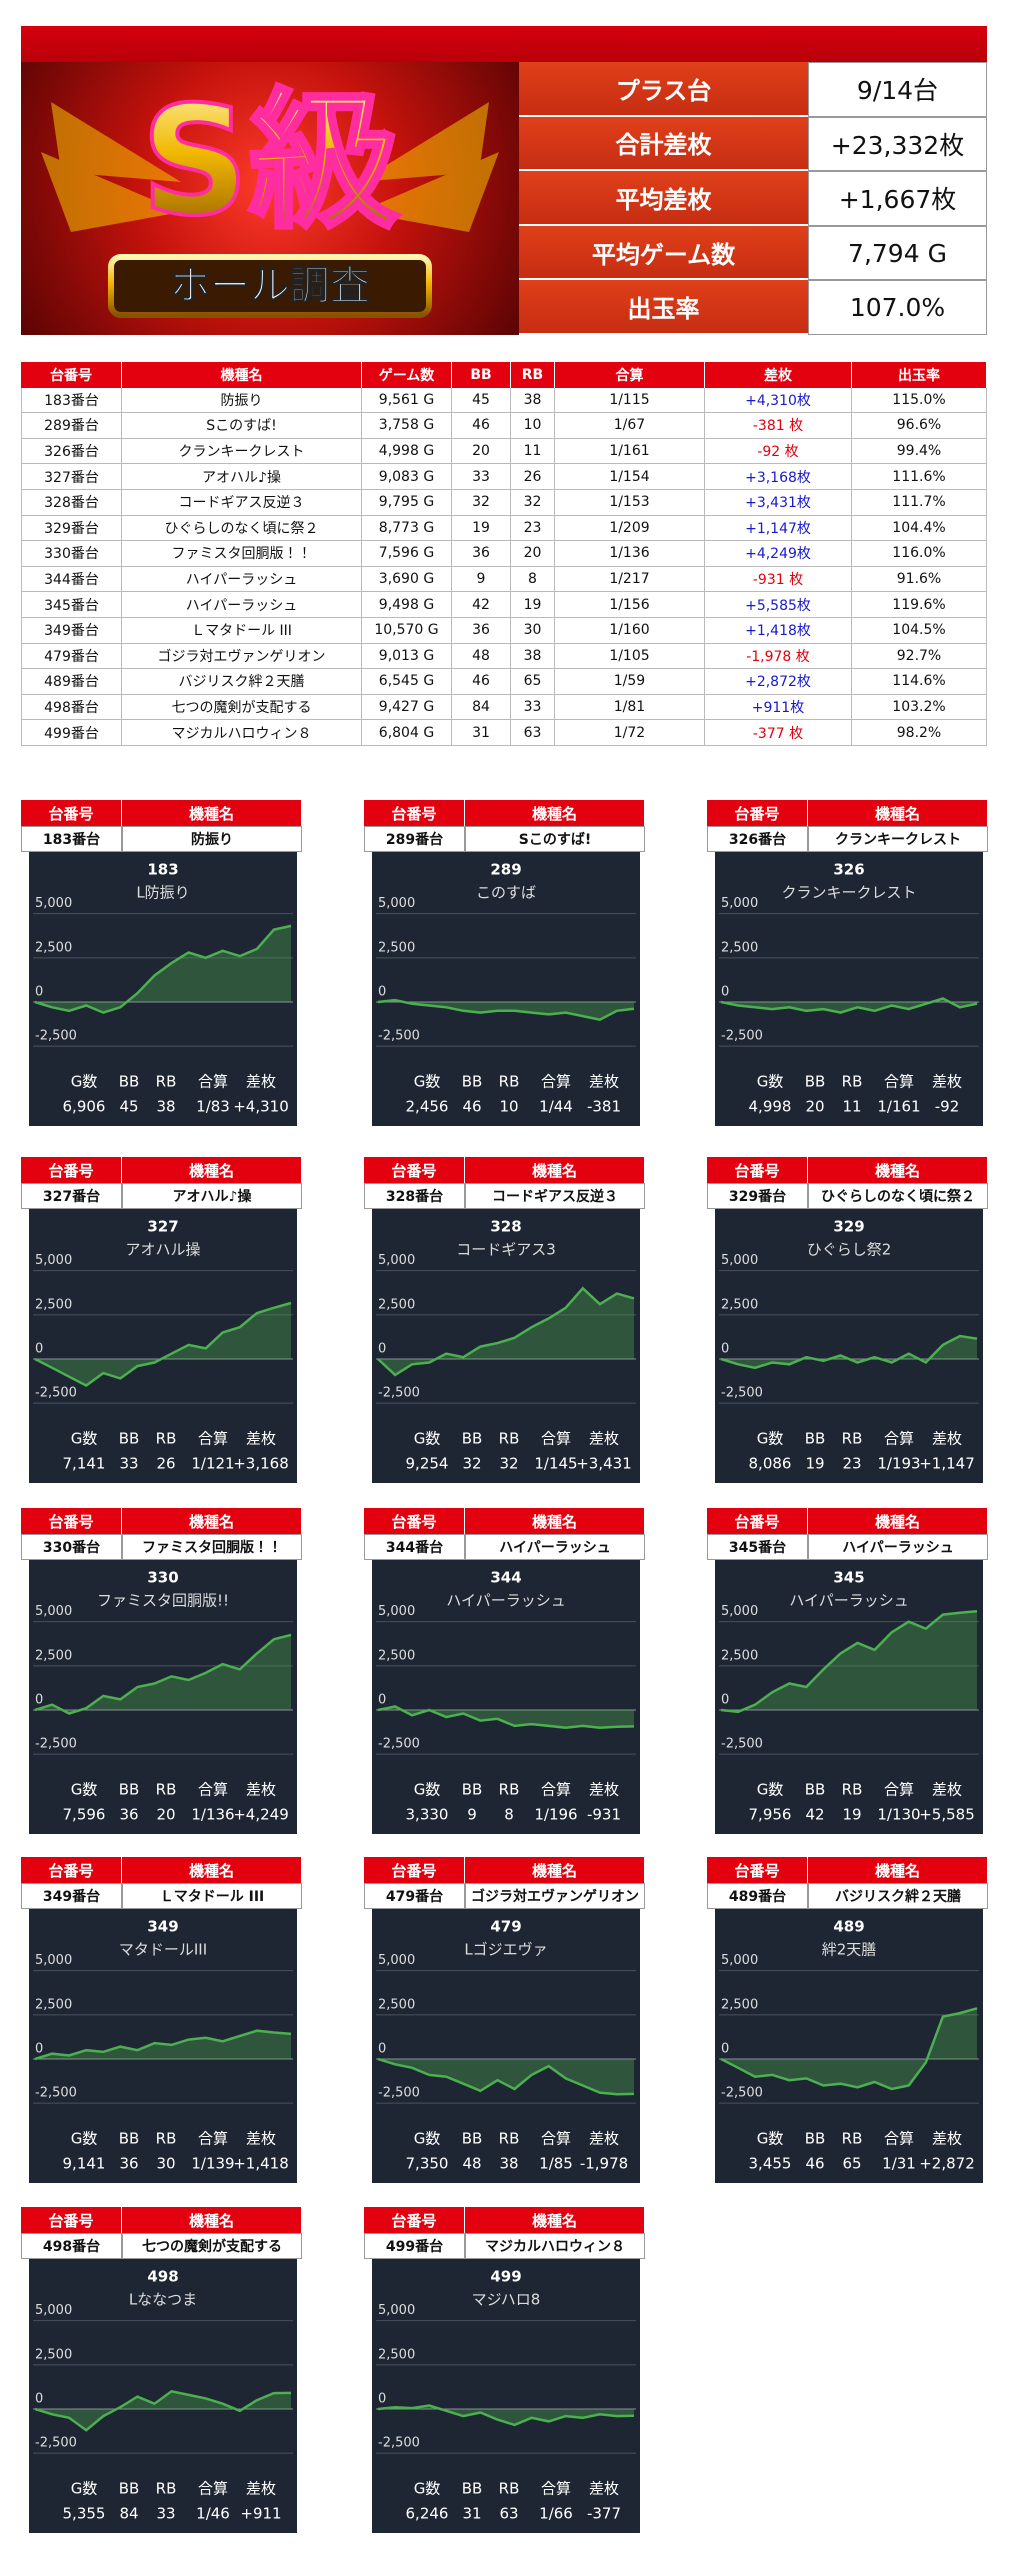 The width and height of the screenshot is (1015, 2560). I want to click on table-cell: 183番台, so click(71, 400).